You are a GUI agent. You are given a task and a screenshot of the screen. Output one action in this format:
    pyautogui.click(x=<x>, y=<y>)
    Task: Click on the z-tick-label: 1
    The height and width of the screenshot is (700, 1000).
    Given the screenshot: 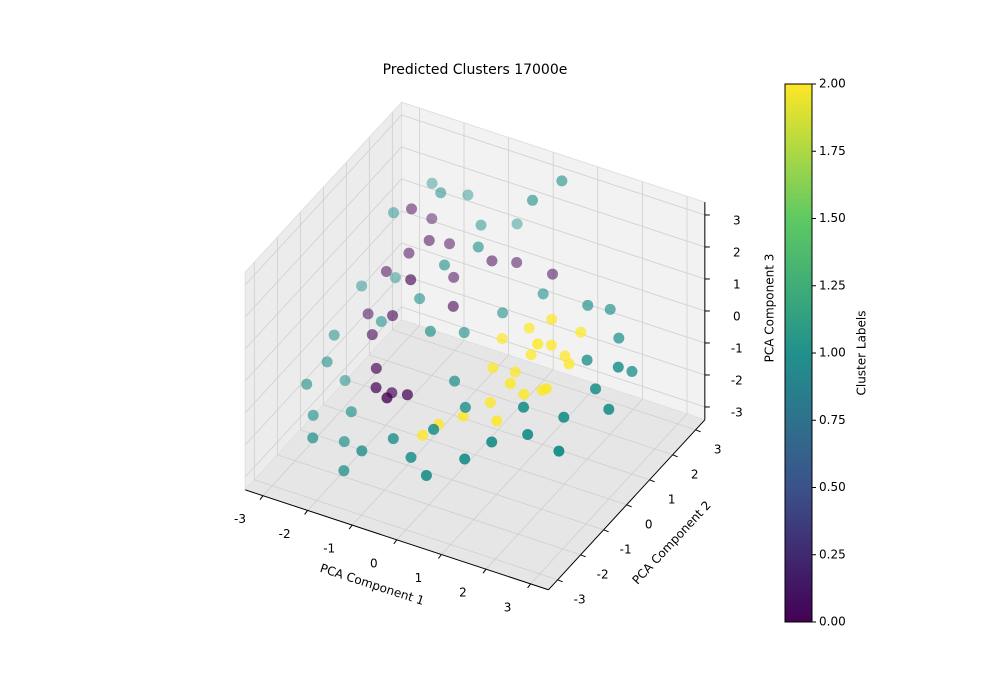 What is the action you would take?
    pyautogui.click(x=737, y=284)
    